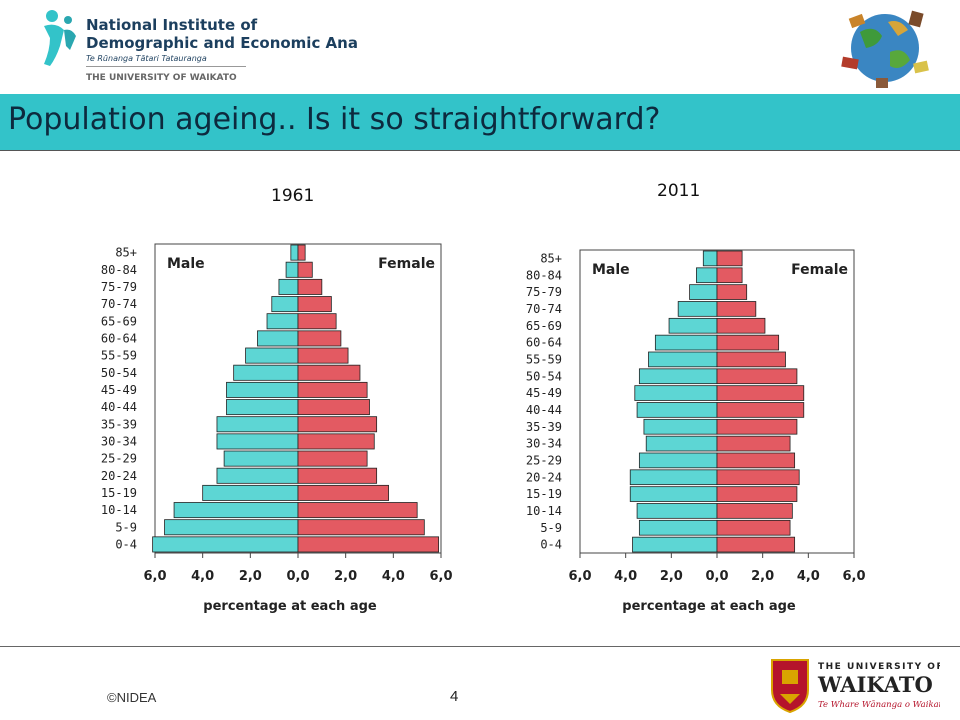 The height and width of the screenshot is (720, 960). I want to click on age-label: 80-84, so click(544, 275).